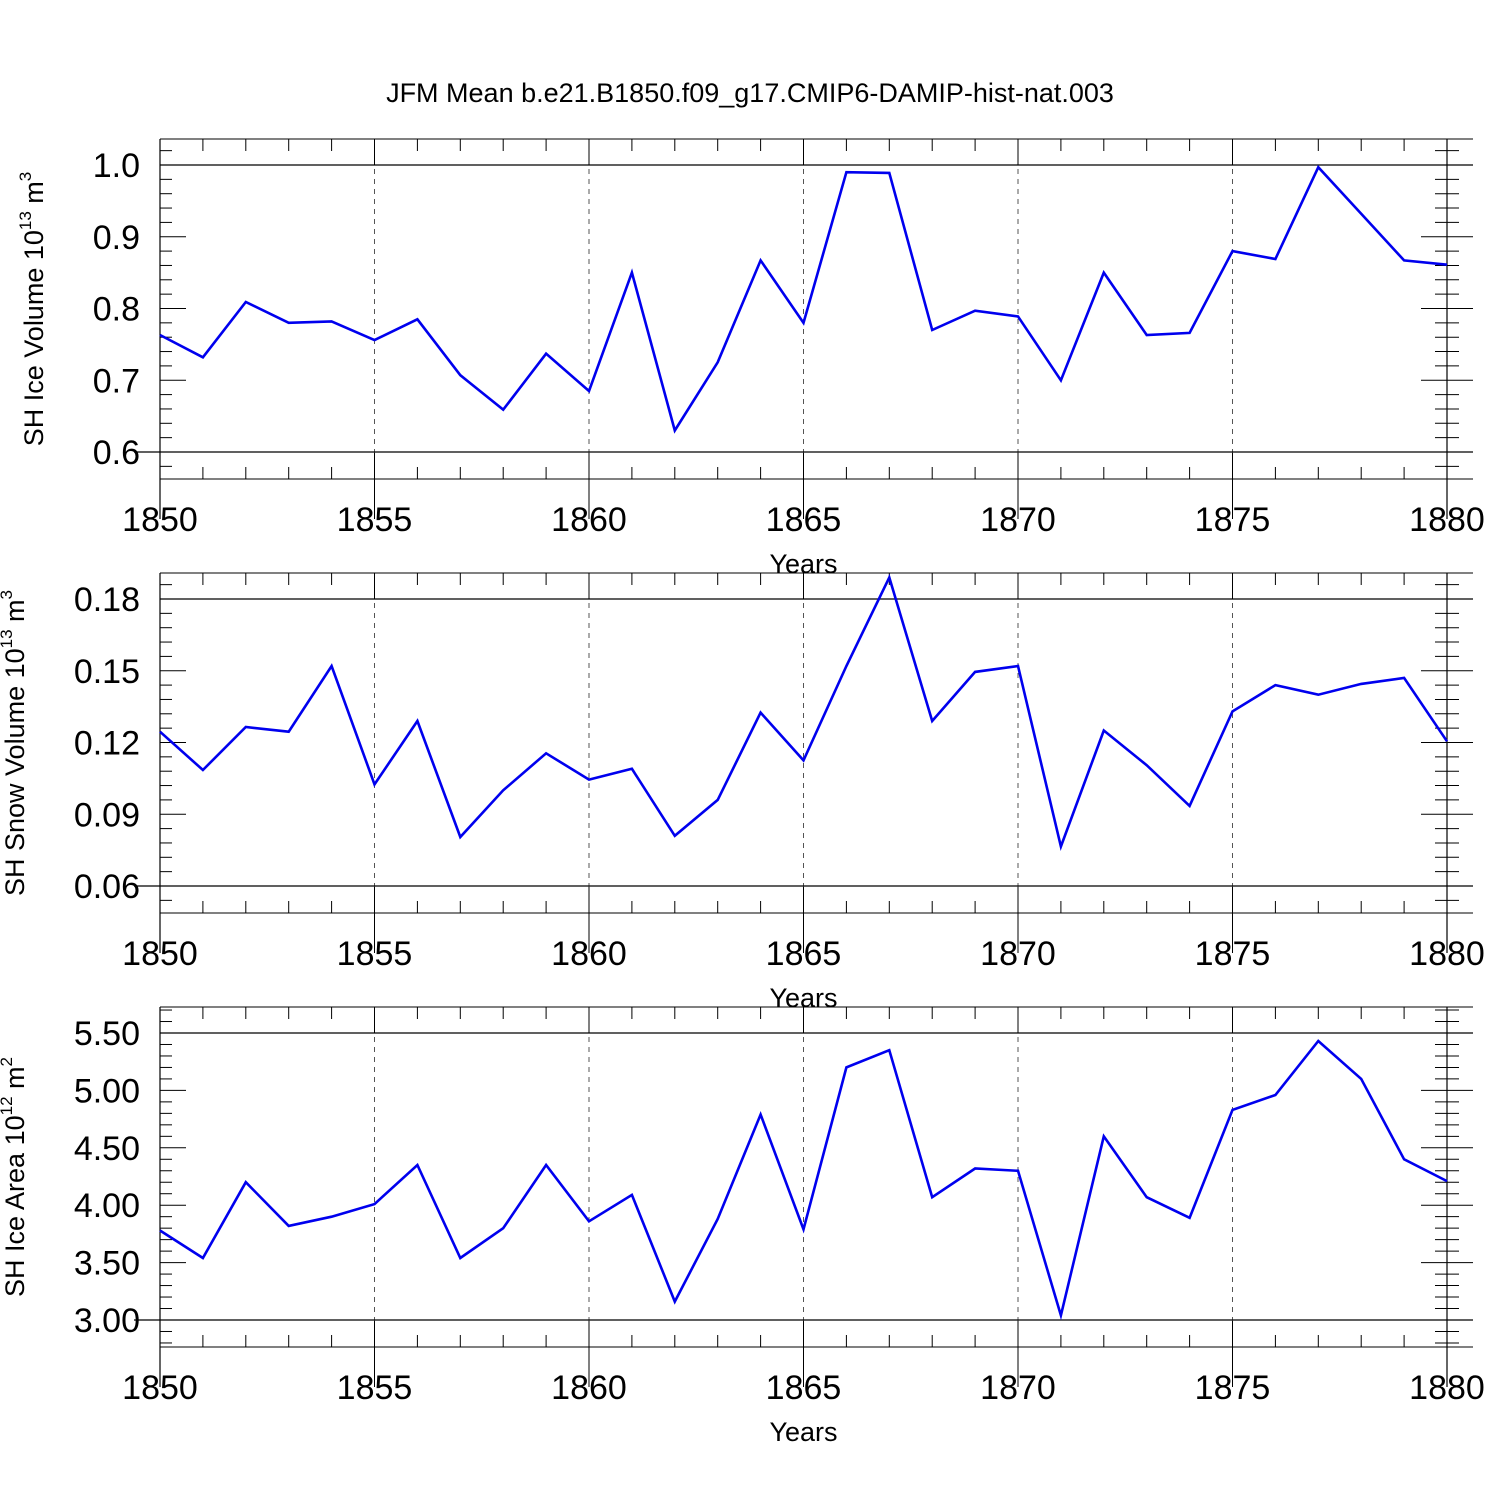 Image resolution: width=1500 pixels, height=1500 pixels. I want to click on y-tick-label: 0.18, so click(107, 600).